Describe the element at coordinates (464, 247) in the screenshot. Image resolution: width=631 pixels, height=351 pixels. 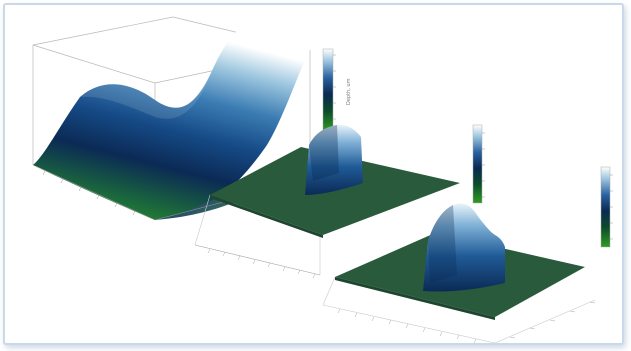
I see `plot3-peak` at that location.